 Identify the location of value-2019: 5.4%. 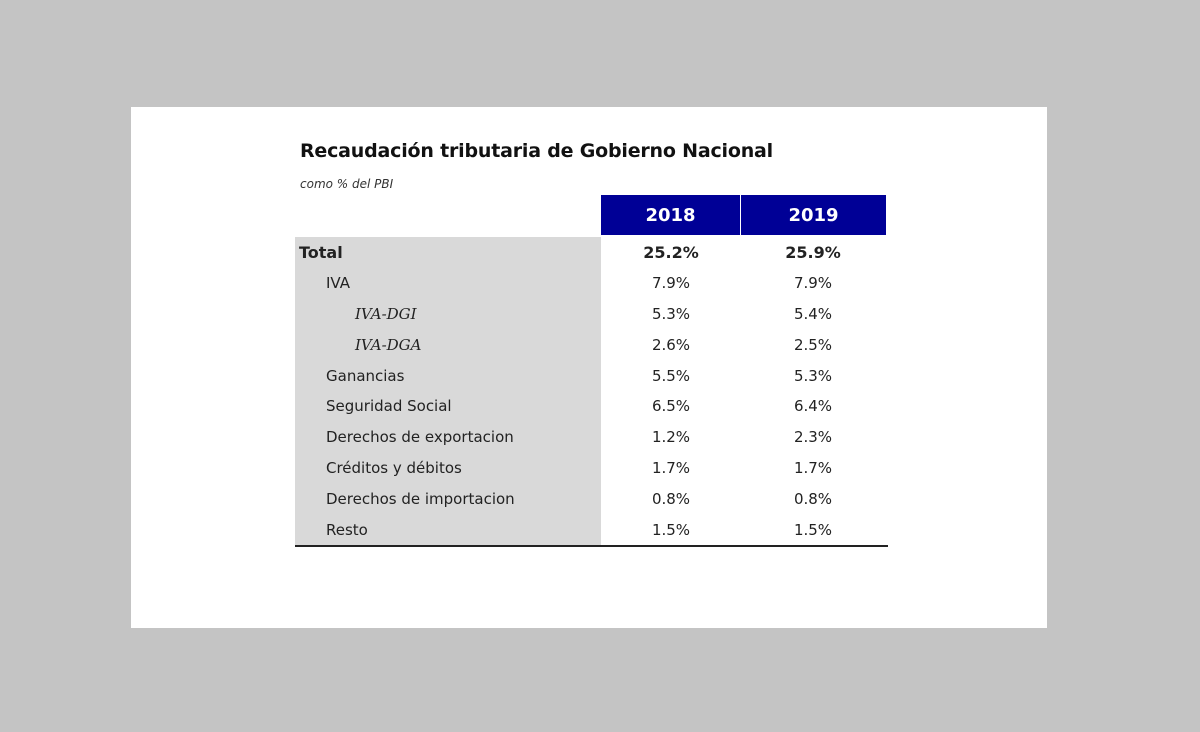
(813, 313).